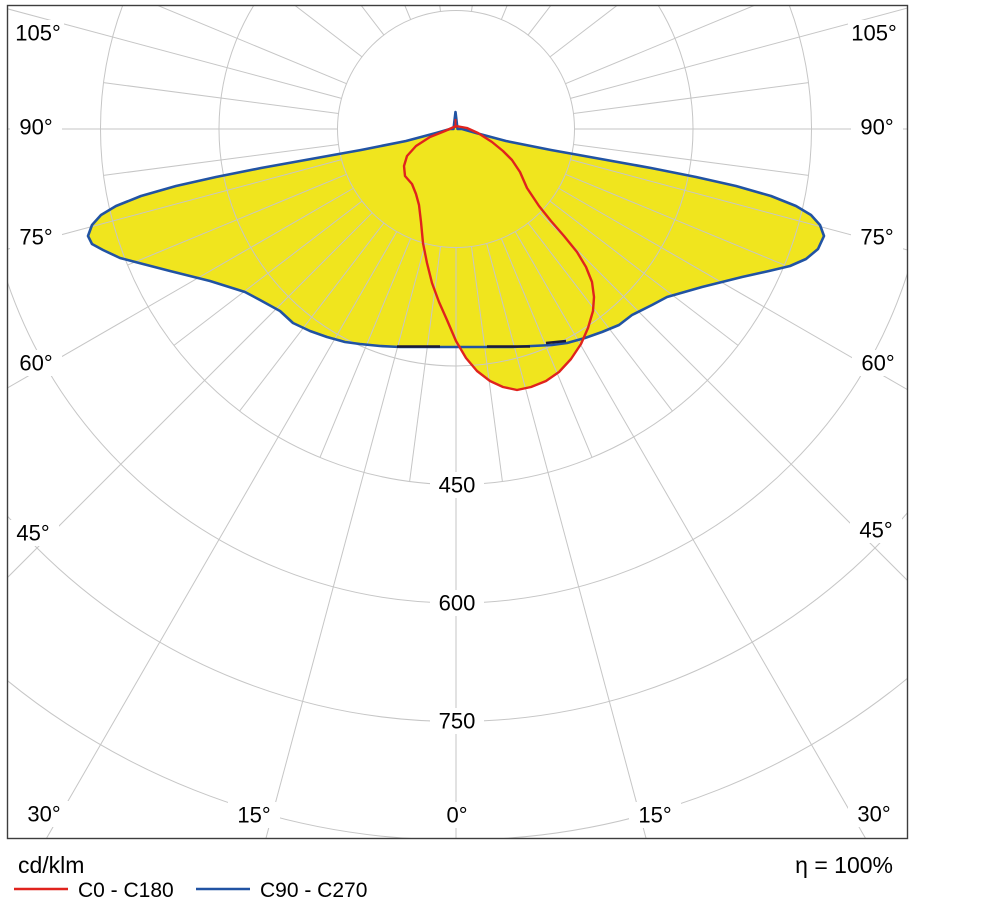 The height and width of the screenshot is (917, 999). I want to click on grid-ray-minor-127.5-left, so click(328, 31).